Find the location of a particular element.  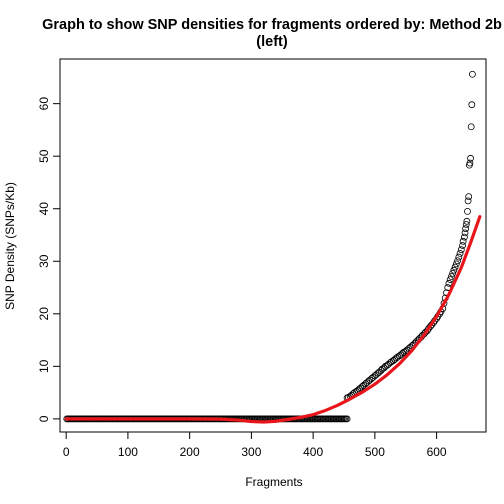

x-tick-label: 0 is located at coordinates (66, 452).